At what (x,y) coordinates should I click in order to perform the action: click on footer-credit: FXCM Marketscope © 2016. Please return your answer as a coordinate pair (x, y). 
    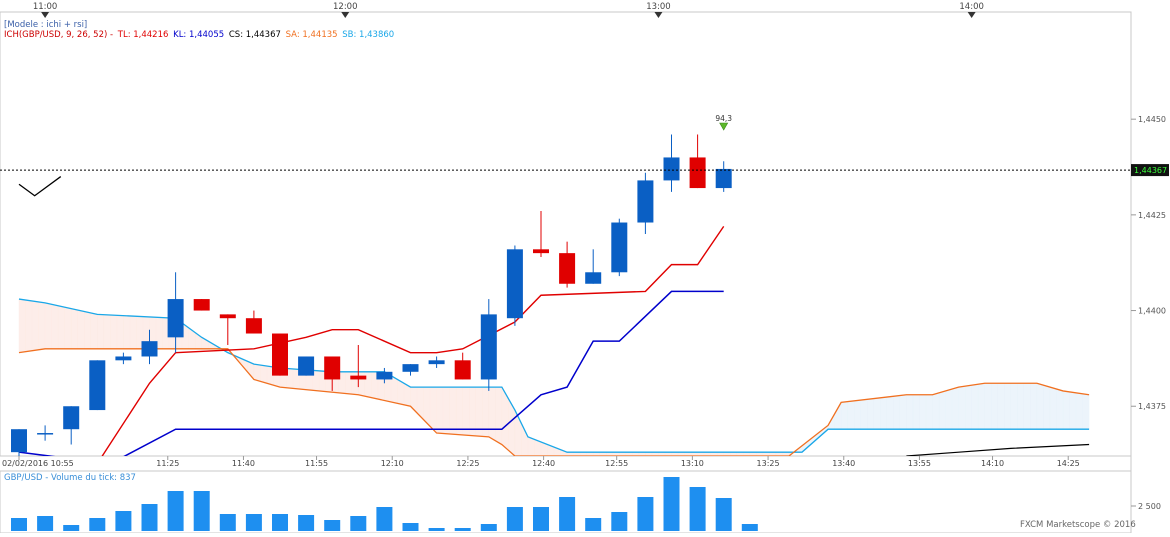
    Looking at the image, I should click on (1079, 525).